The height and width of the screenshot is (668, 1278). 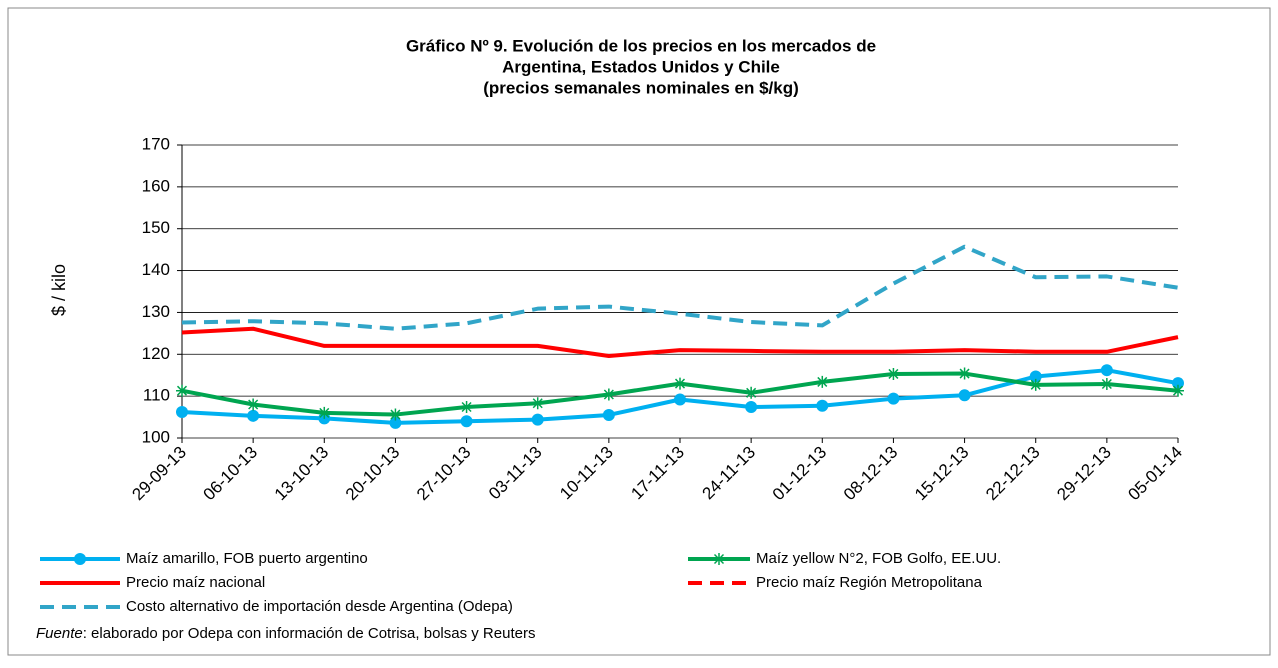 What do you see at coordinates (156, 436) in the screenshot?
I see `y-tick-label: 100` at bounding box center [156, 436].